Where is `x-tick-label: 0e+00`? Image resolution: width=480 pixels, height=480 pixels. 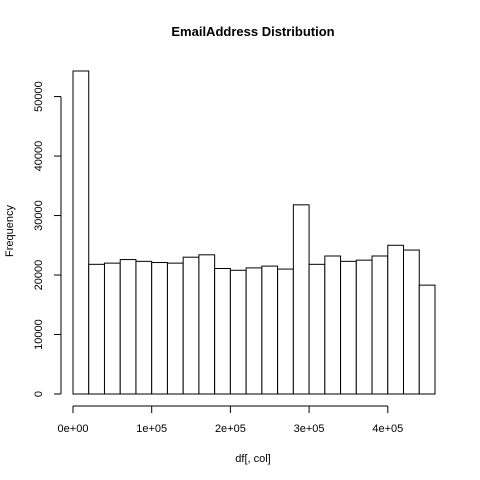 x-tick-label: 0e+00 is located at coordinates (73, 429).